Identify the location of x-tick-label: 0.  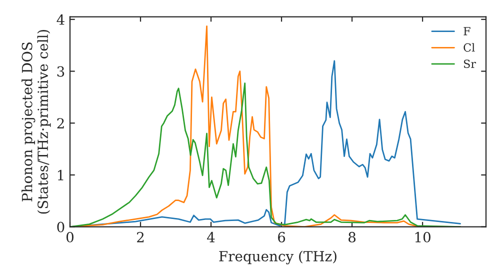
(70, 237).